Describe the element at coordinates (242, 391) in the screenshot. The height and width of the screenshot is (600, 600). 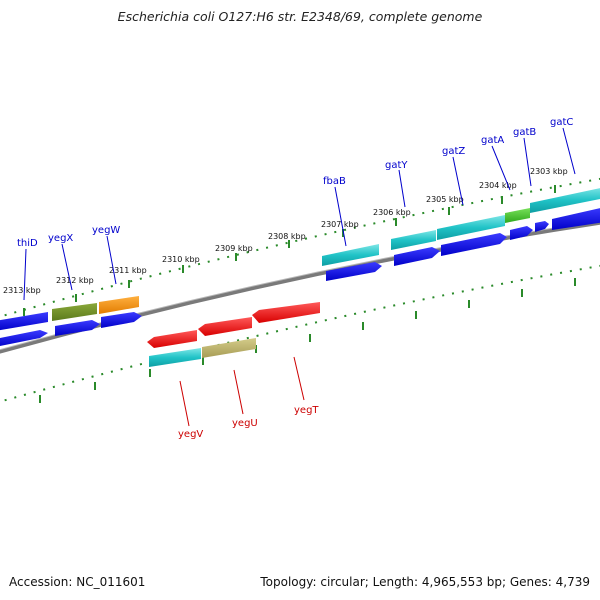
I see `reverse-label-callouts` at that location.